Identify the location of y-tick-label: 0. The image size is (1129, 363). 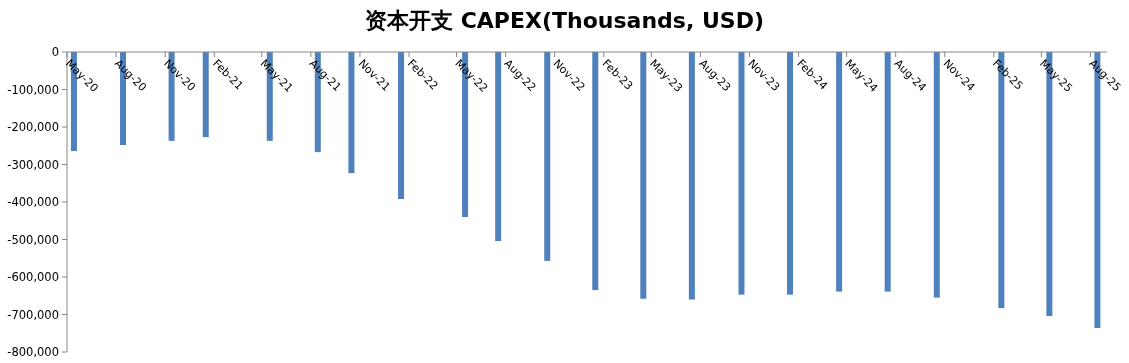
(55, 52).